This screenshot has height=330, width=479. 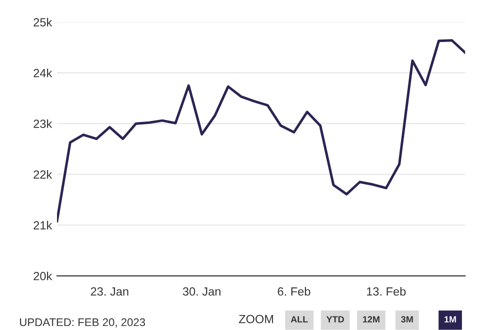 I want to click on text: 12M, so click(x=371, y=319).